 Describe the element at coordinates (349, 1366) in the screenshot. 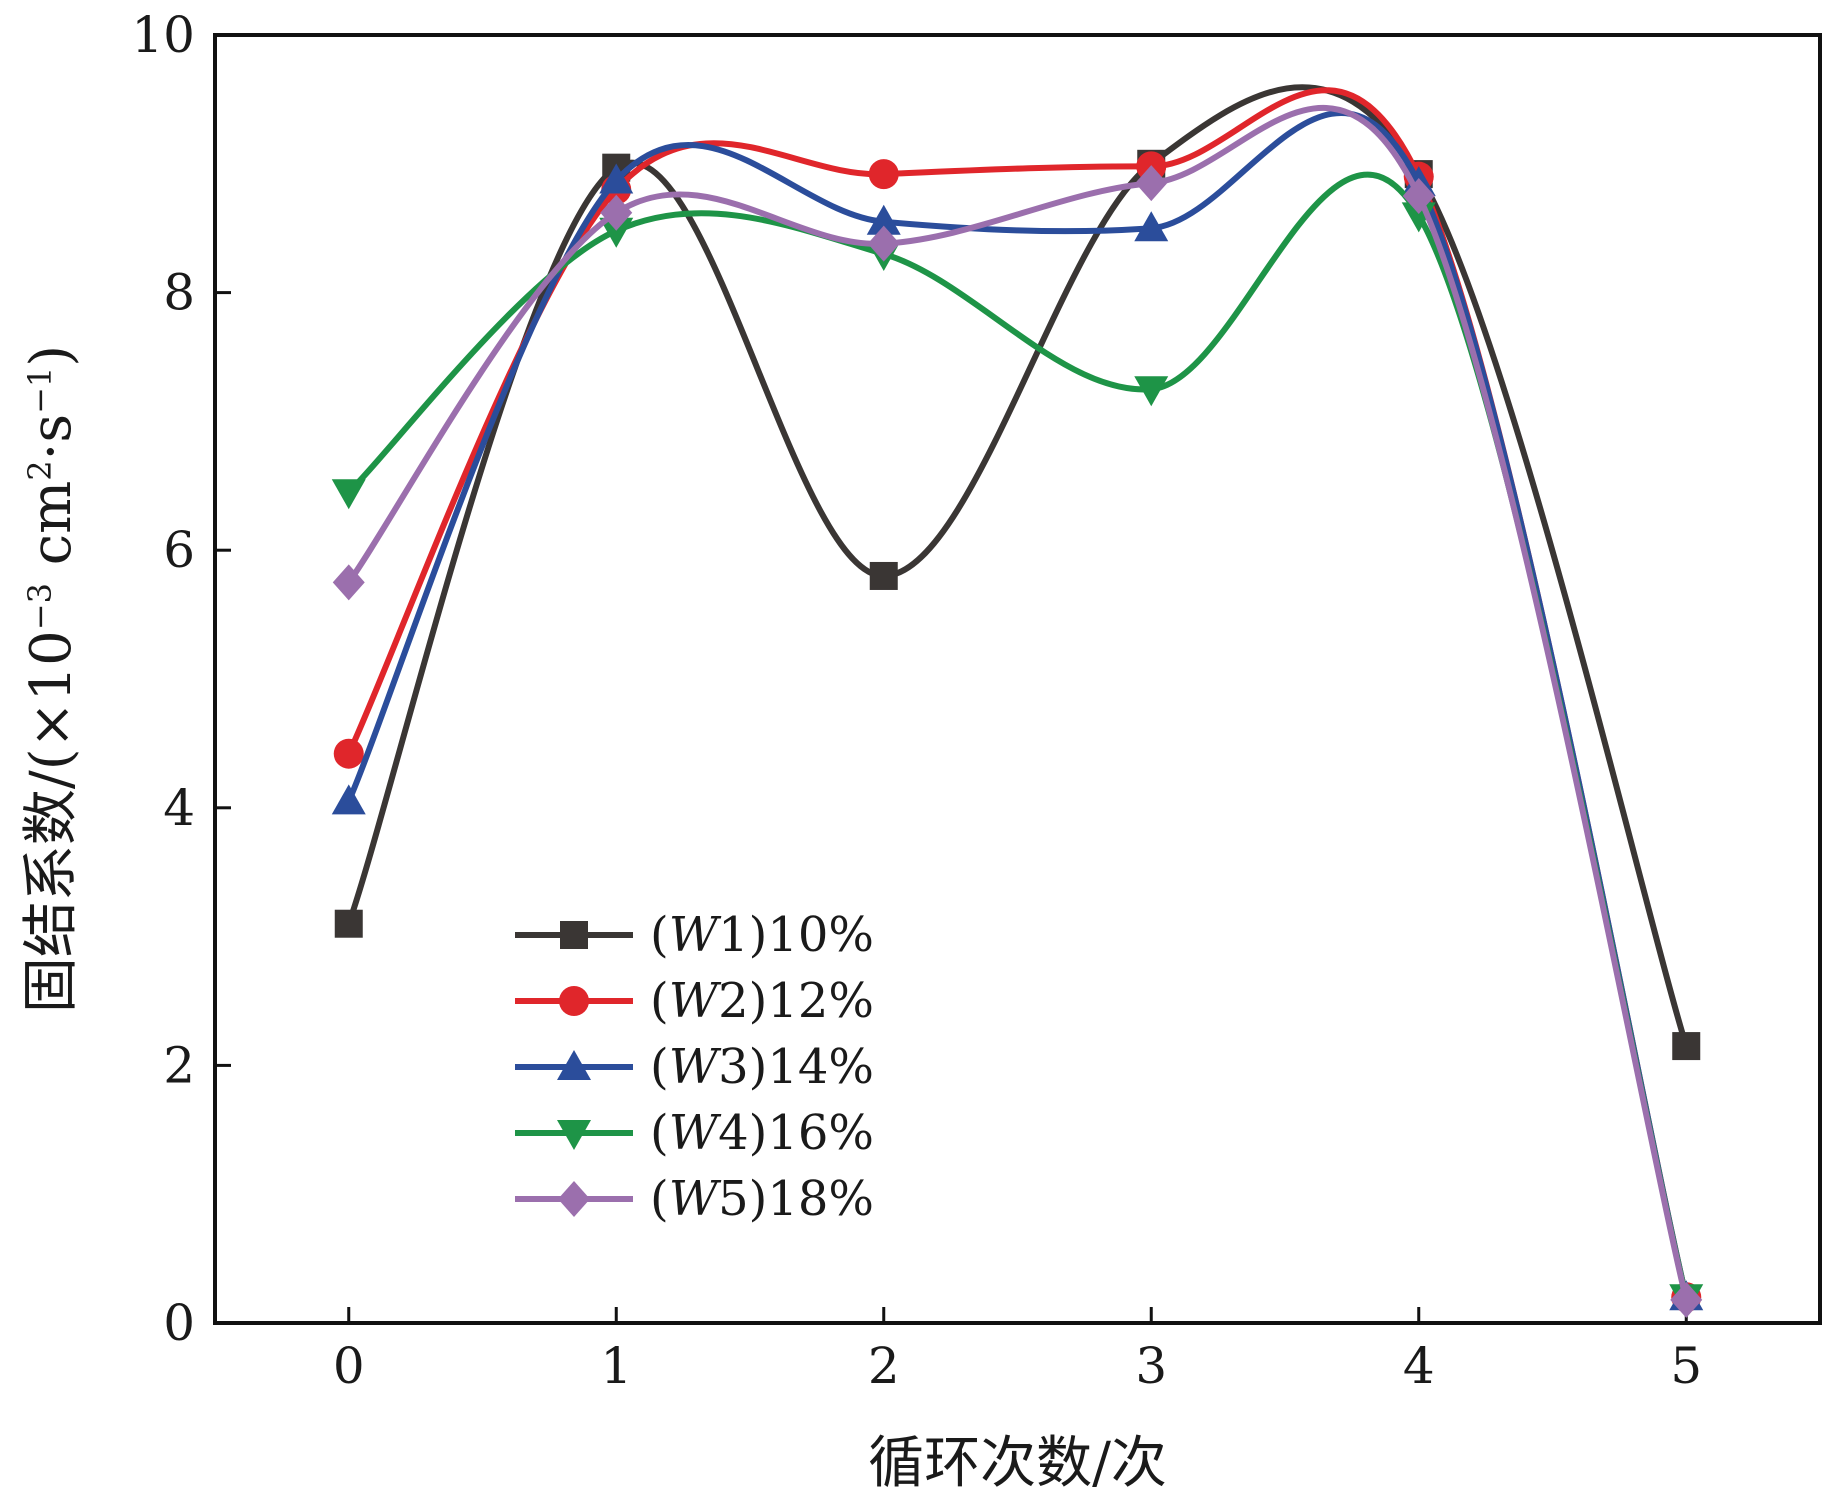

I see `x-tick-label: 0` at that location.